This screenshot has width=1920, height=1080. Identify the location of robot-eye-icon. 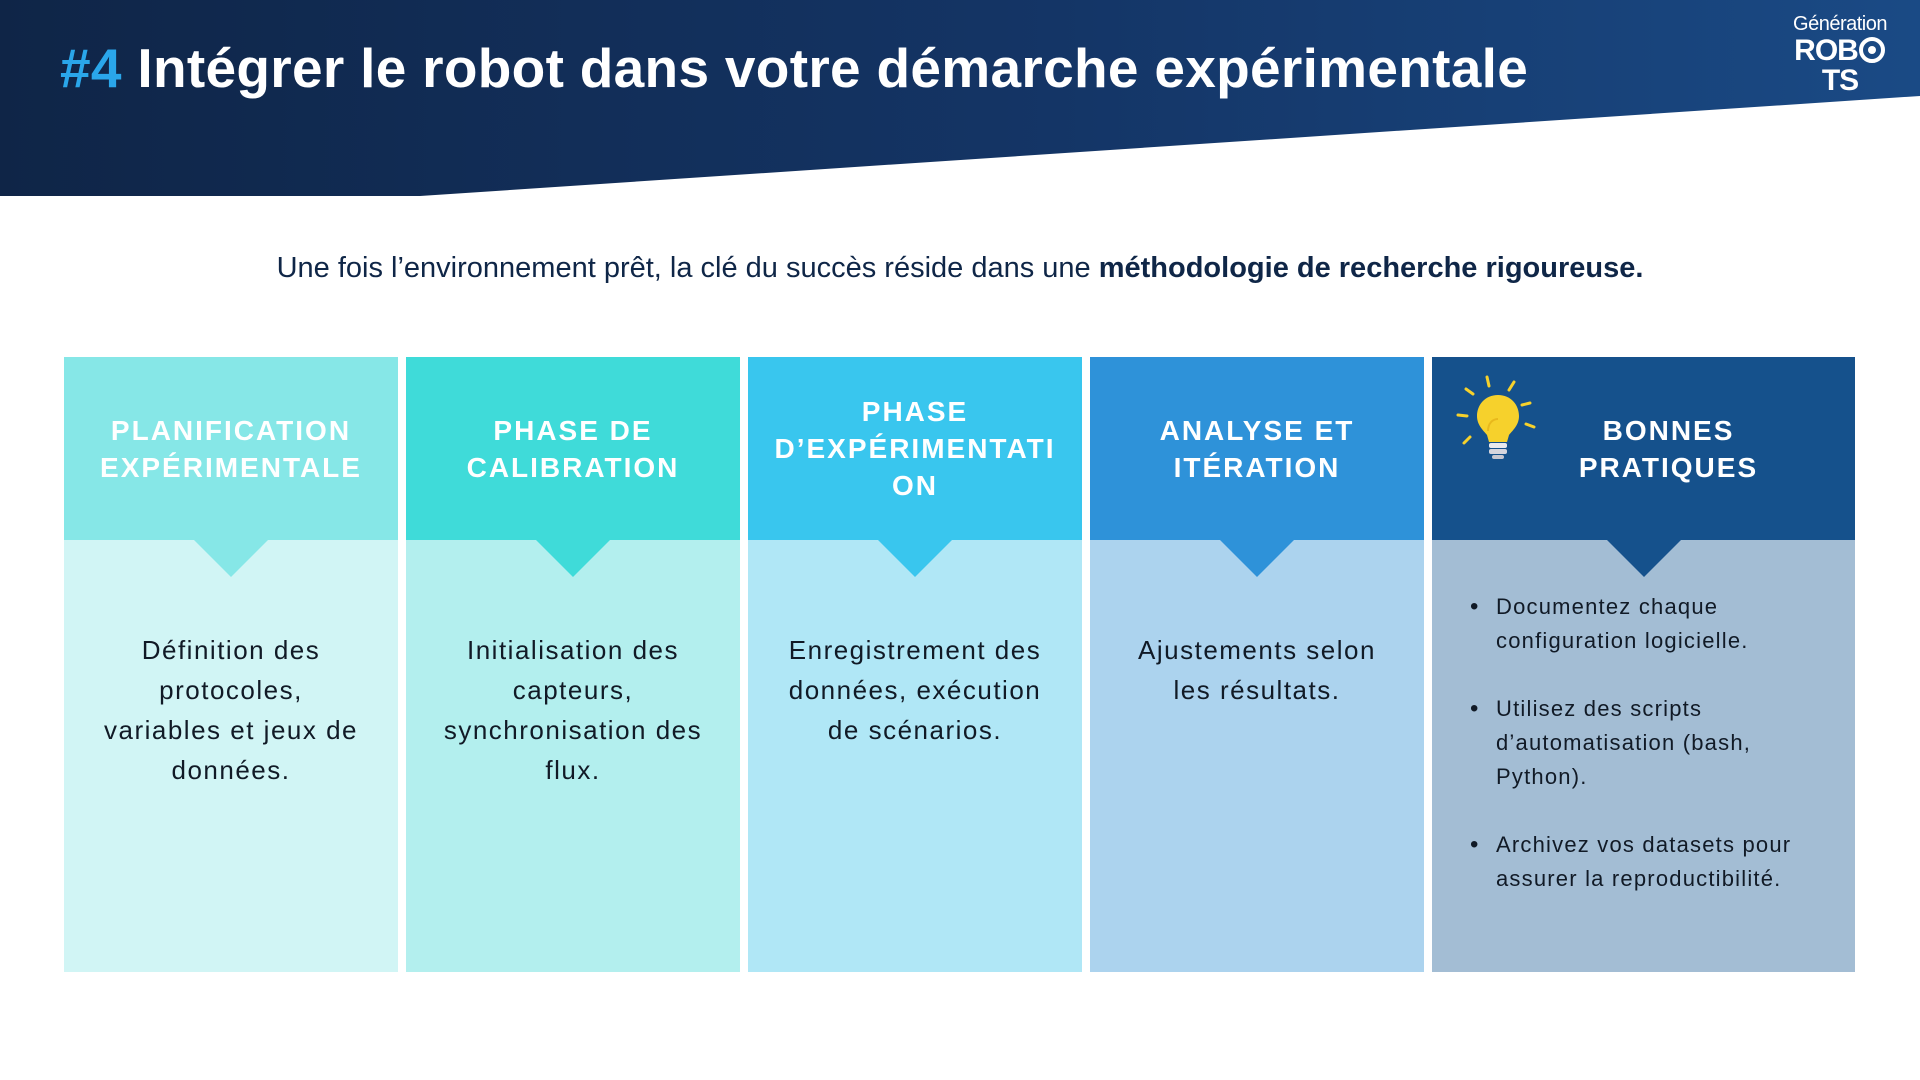
(1871, 50).